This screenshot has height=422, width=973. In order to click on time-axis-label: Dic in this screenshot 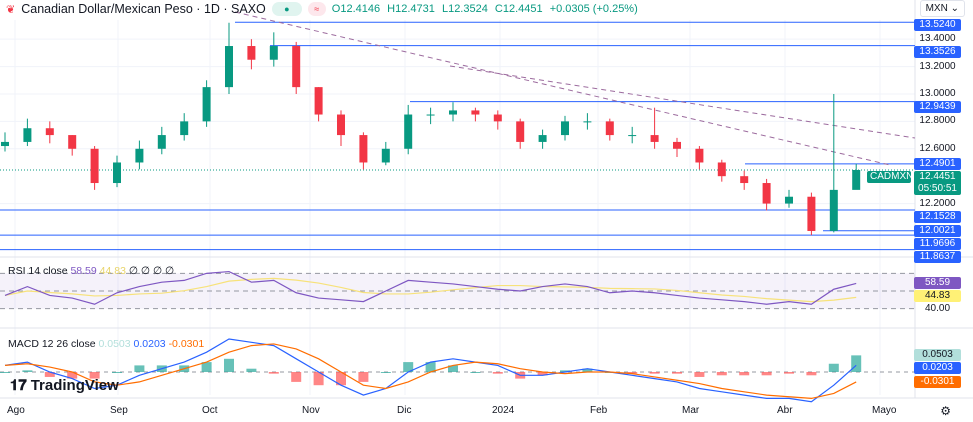, I will do `click(404, 410)`.